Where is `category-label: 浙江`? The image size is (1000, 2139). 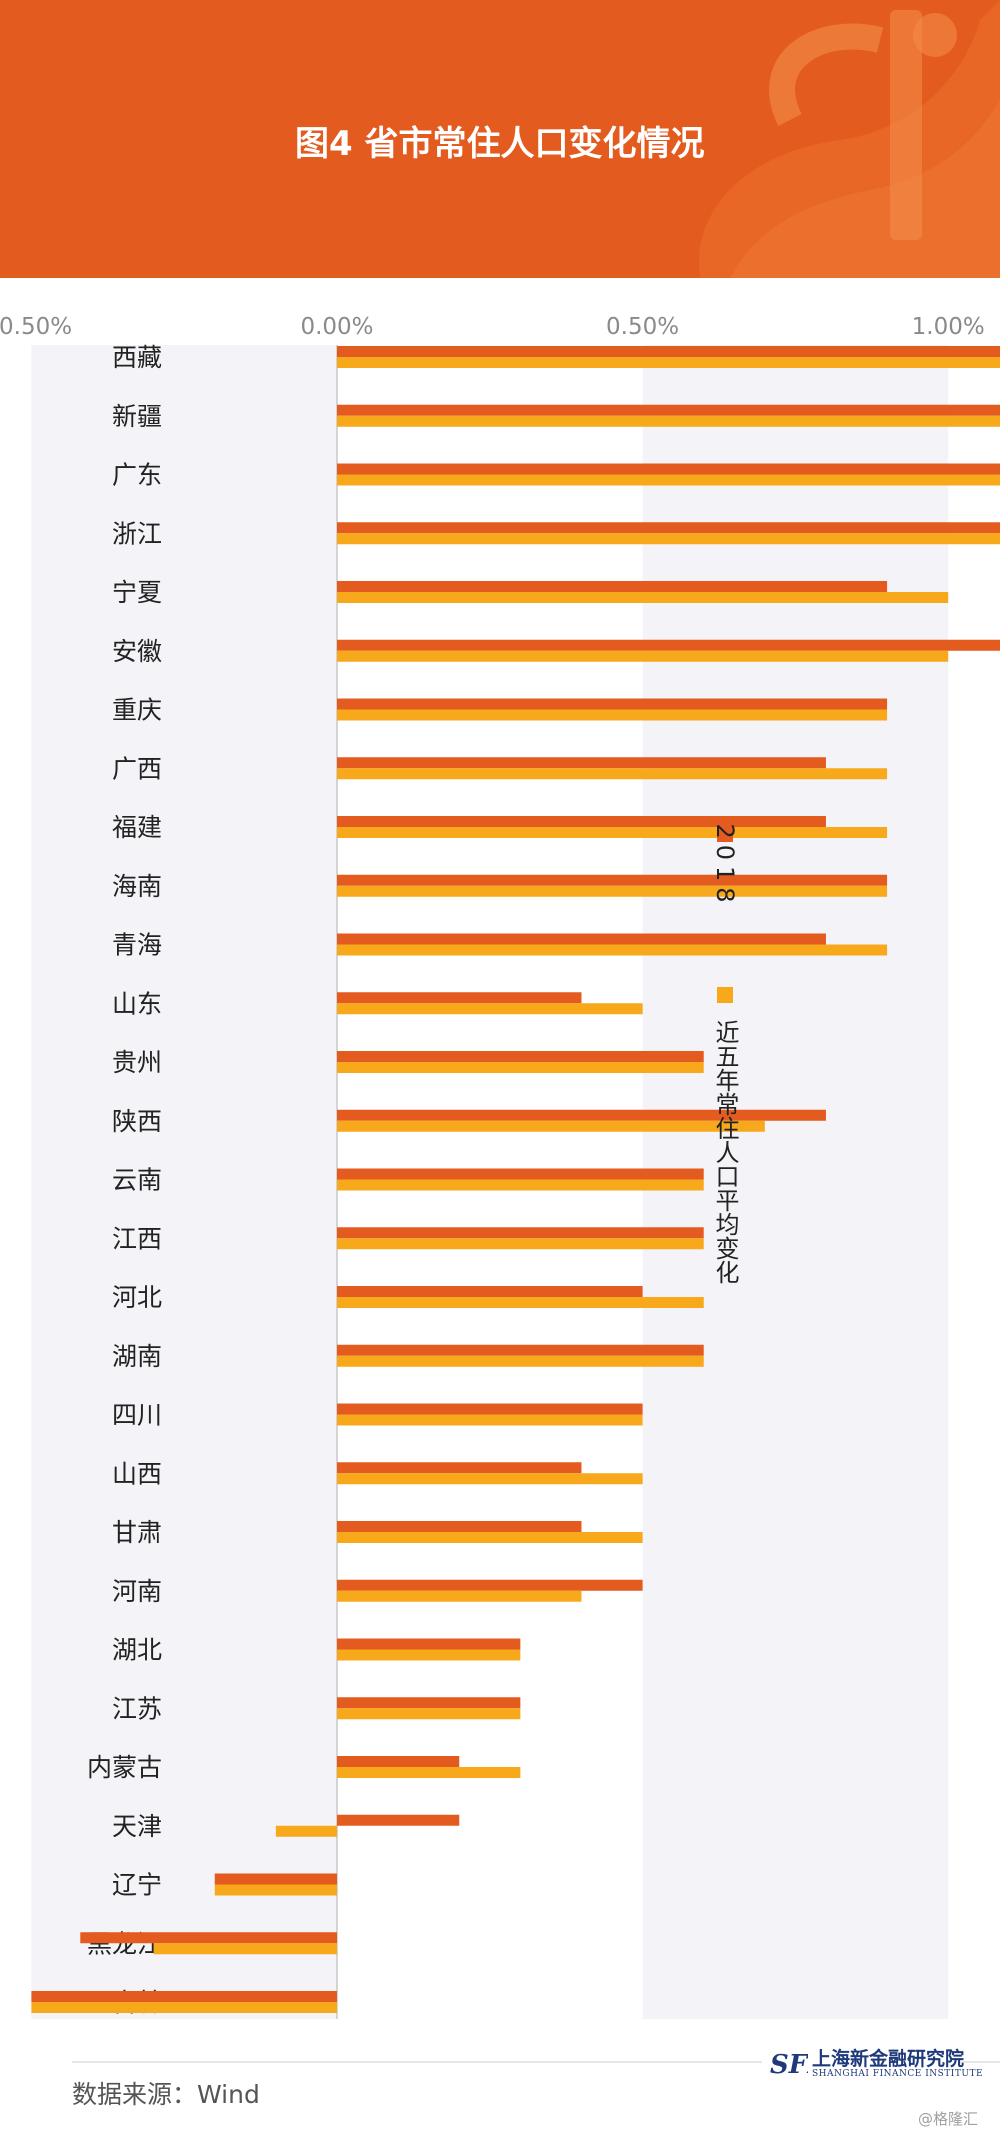
category-label: 浙江 is located at coordinates (137, 533).